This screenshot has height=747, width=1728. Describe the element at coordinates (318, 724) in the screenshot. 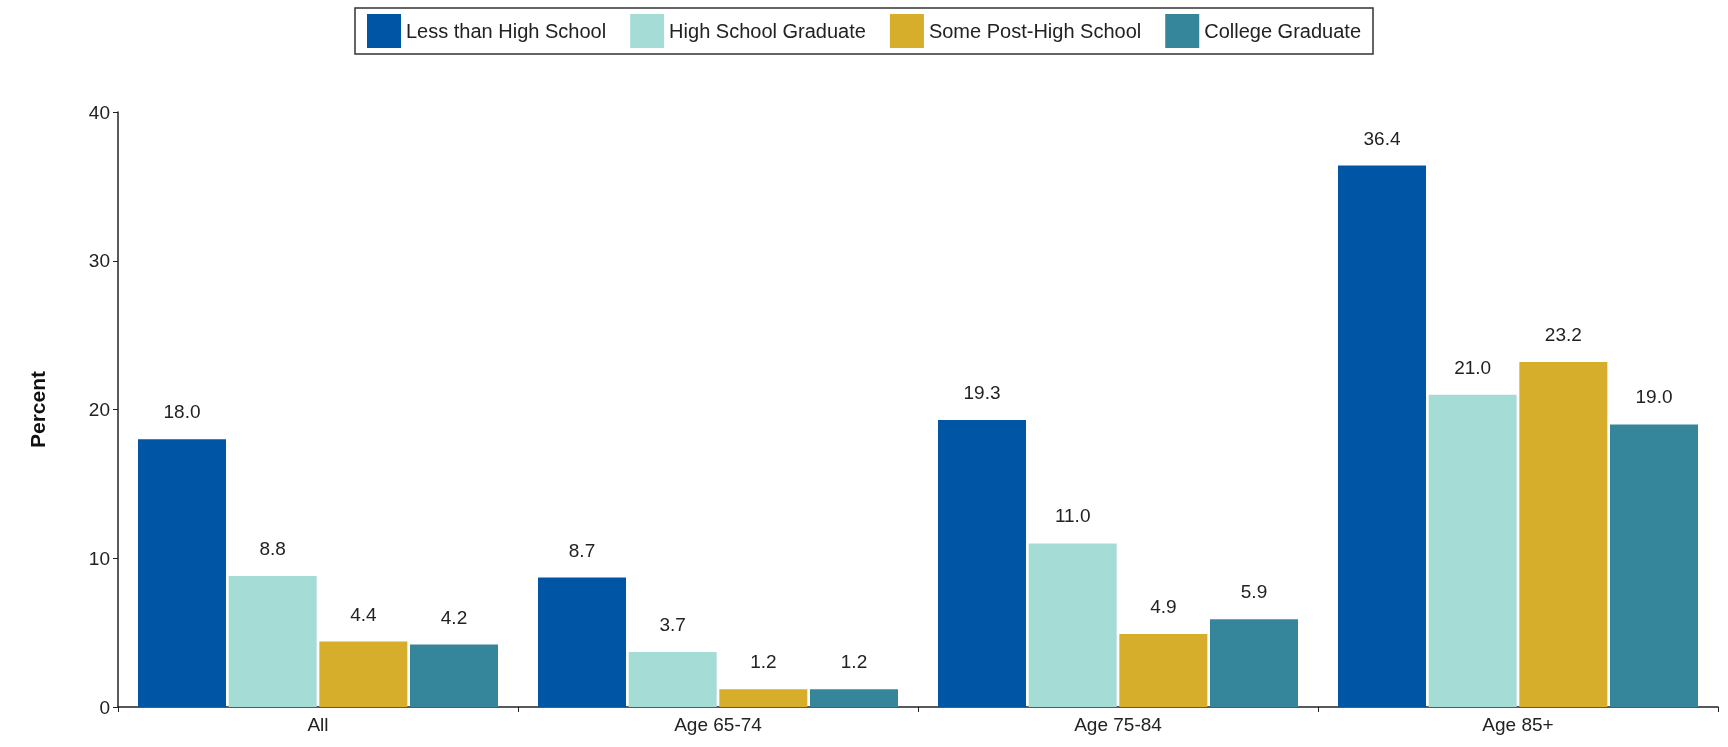

I see `x-tick-label: All` at that location.